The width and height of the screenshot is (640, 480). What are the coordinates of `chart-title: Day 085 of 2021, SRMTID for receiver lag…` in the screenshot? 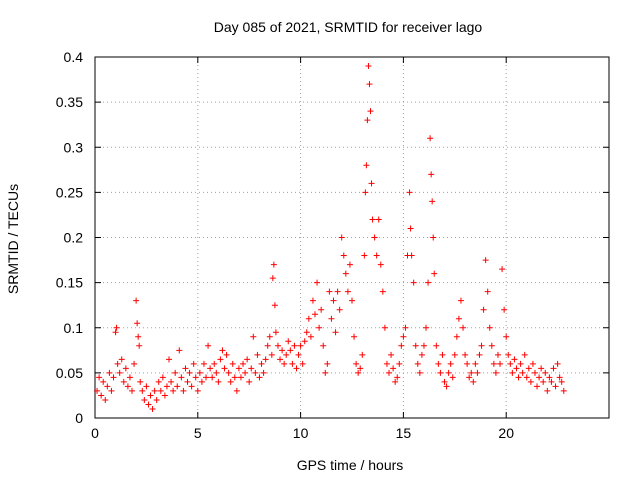 It's located at (348, 27).